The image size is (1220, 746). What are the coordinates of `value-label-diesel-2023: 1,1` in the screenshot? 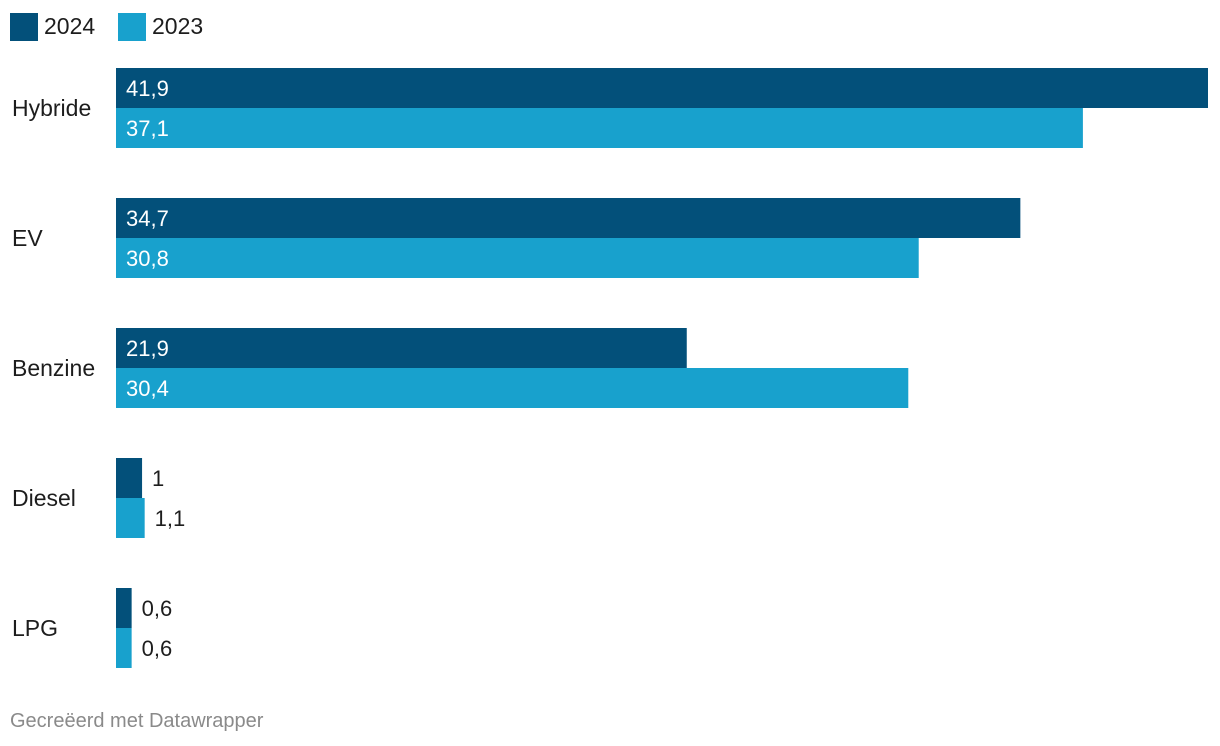 It's located at (170, 518).